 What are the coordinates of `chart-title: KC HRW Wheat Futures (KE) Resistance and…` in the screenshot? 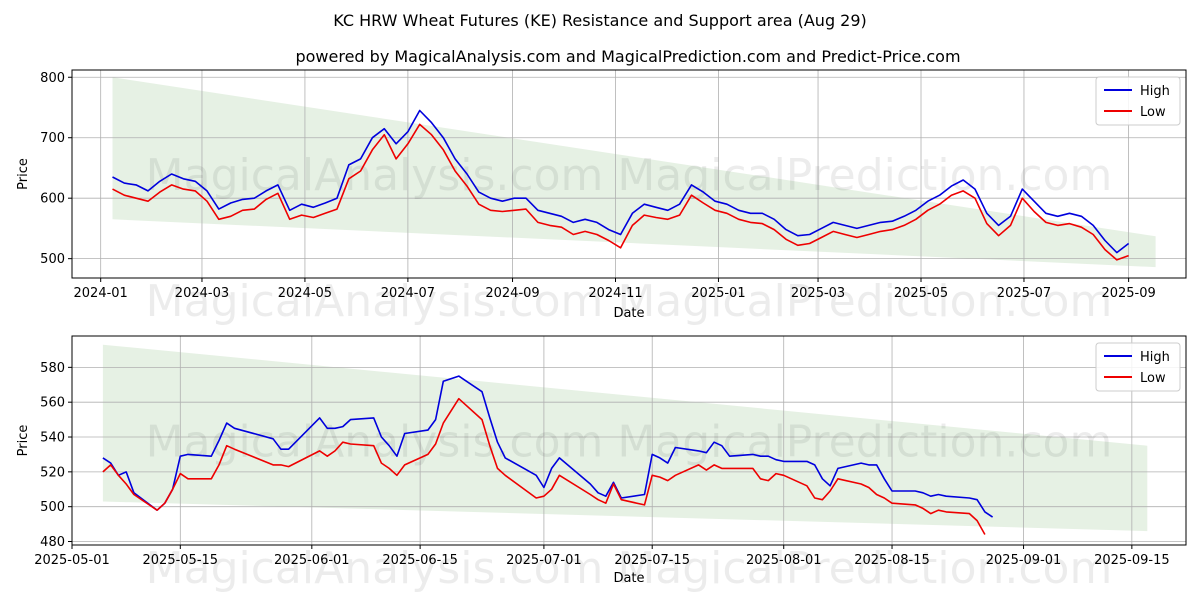 It's located at (600, 20).